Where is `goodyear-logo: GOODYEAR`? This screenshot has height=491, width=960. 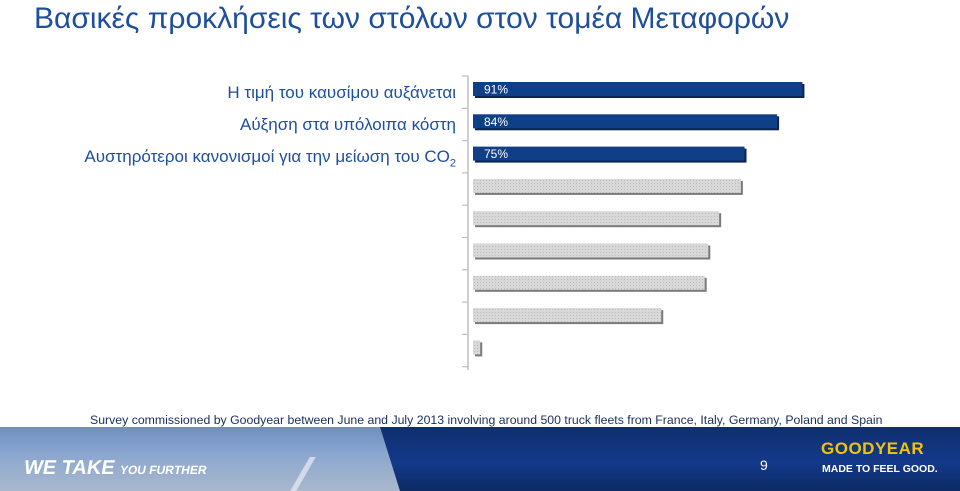 goodyear-logo: GOODYEAR is located at coordinates (873, 448).